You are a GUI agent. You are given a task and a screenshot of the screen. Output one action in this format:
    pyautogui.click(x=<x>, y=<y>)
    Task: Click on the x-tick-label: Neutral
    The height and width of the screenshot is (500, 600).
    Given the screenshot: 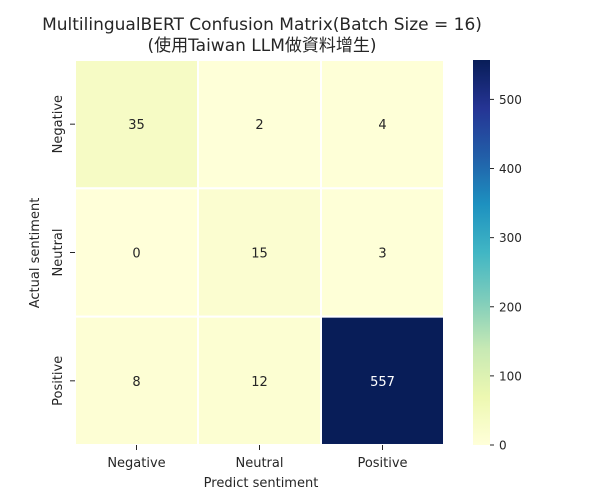 What is the action you would take?
    pyautogui.click(x=260, y=463)
    